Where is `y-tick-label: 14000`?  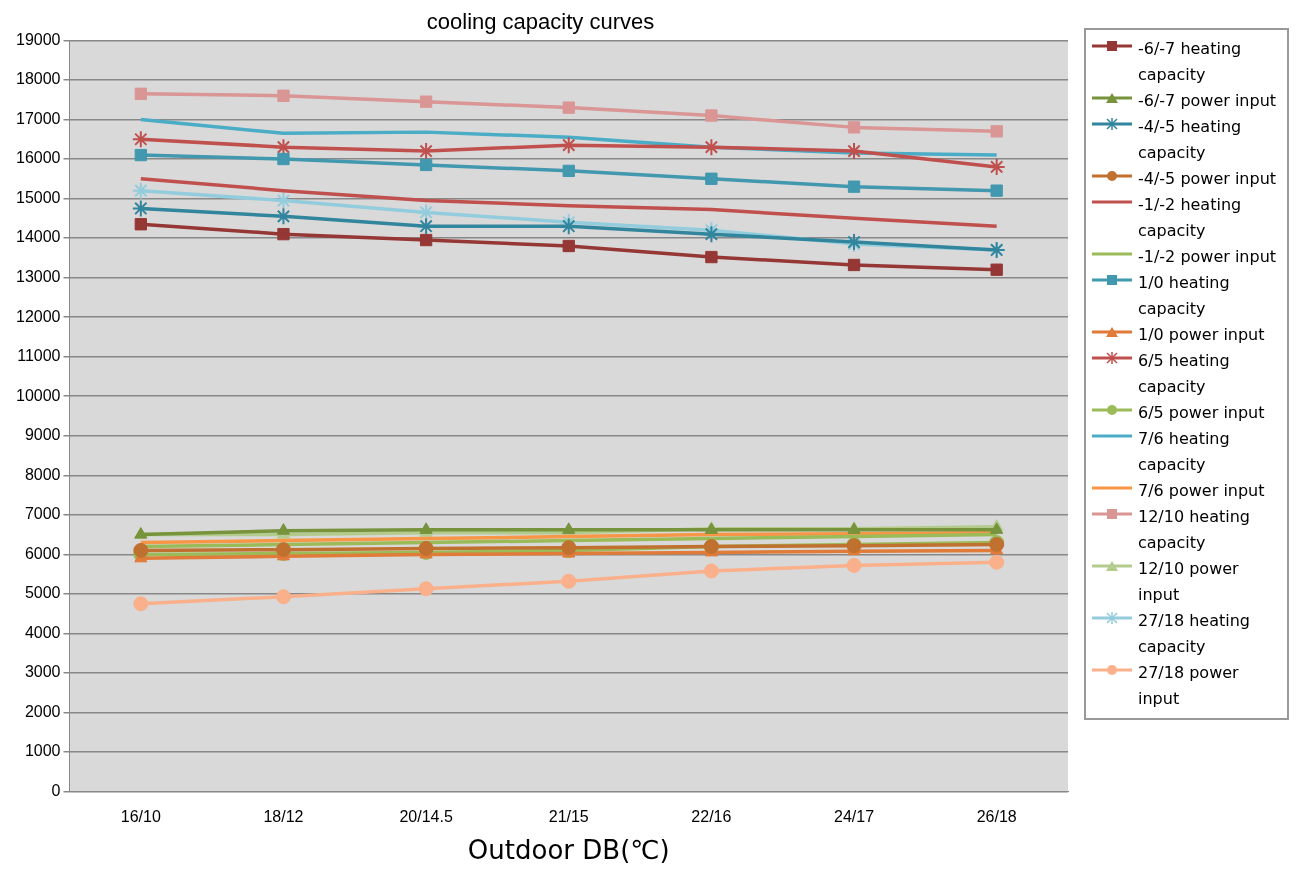 y-tick-label: 14000 is located at coordinates (38, 237).